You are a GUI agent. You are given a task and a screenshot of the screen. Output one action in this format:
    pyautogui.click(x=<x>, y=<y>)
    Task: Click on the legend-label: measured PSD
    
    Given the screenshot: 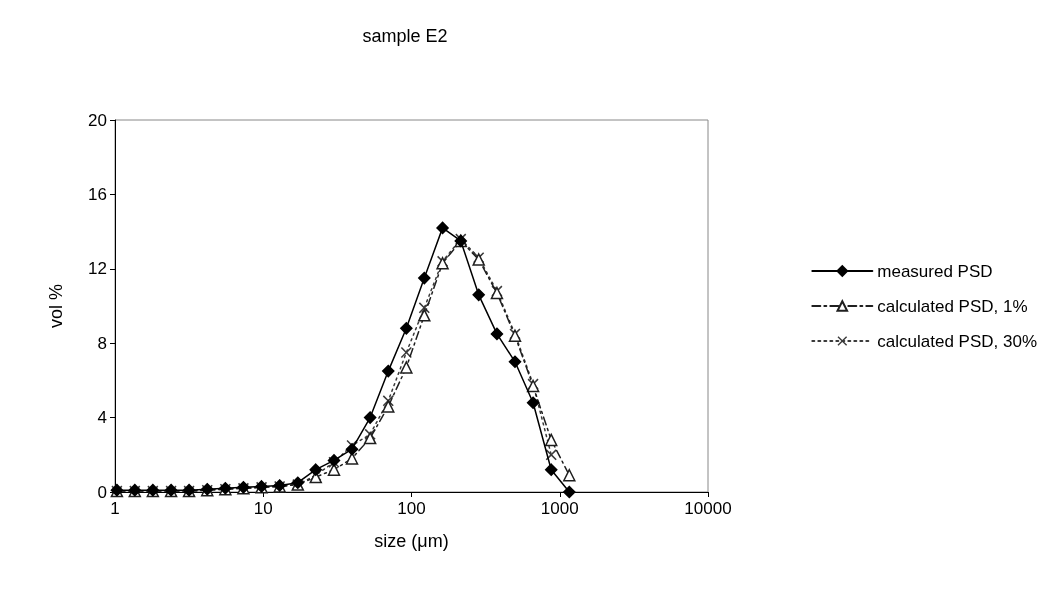 What is the action you would take?
    pyautogui.click(x=935, y=271)
    